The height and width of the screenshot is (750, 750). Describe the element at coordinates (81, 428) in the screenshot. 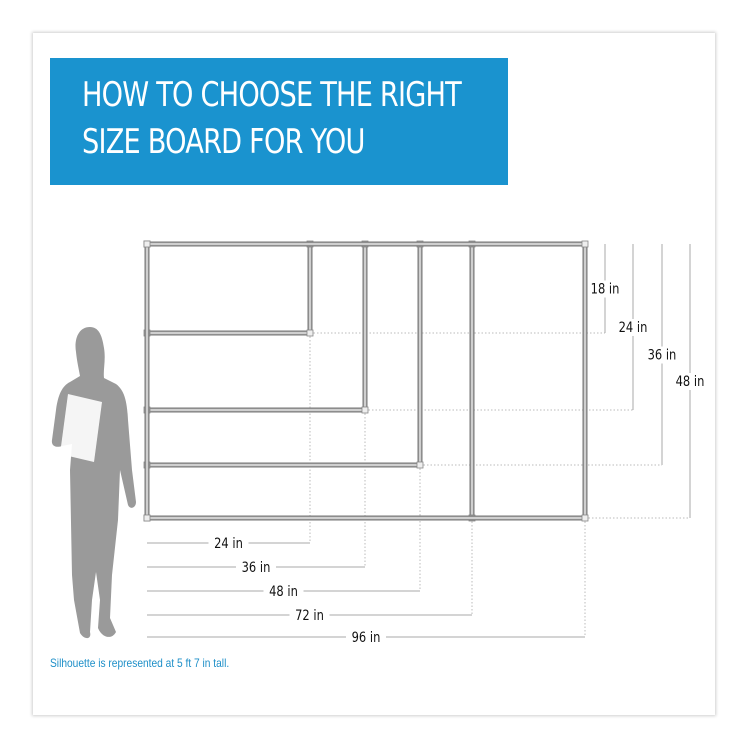

I see `clipboard` at that location.